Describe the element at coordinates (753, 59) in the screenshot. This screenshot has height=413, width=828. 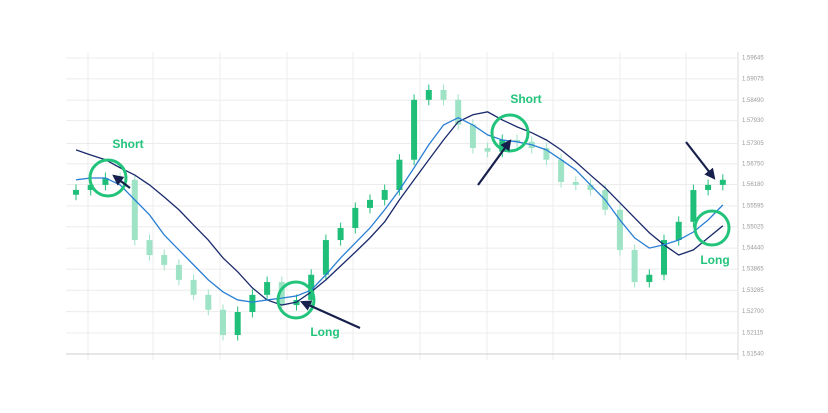
I see `y-tick-label: 1.59645` at that location.